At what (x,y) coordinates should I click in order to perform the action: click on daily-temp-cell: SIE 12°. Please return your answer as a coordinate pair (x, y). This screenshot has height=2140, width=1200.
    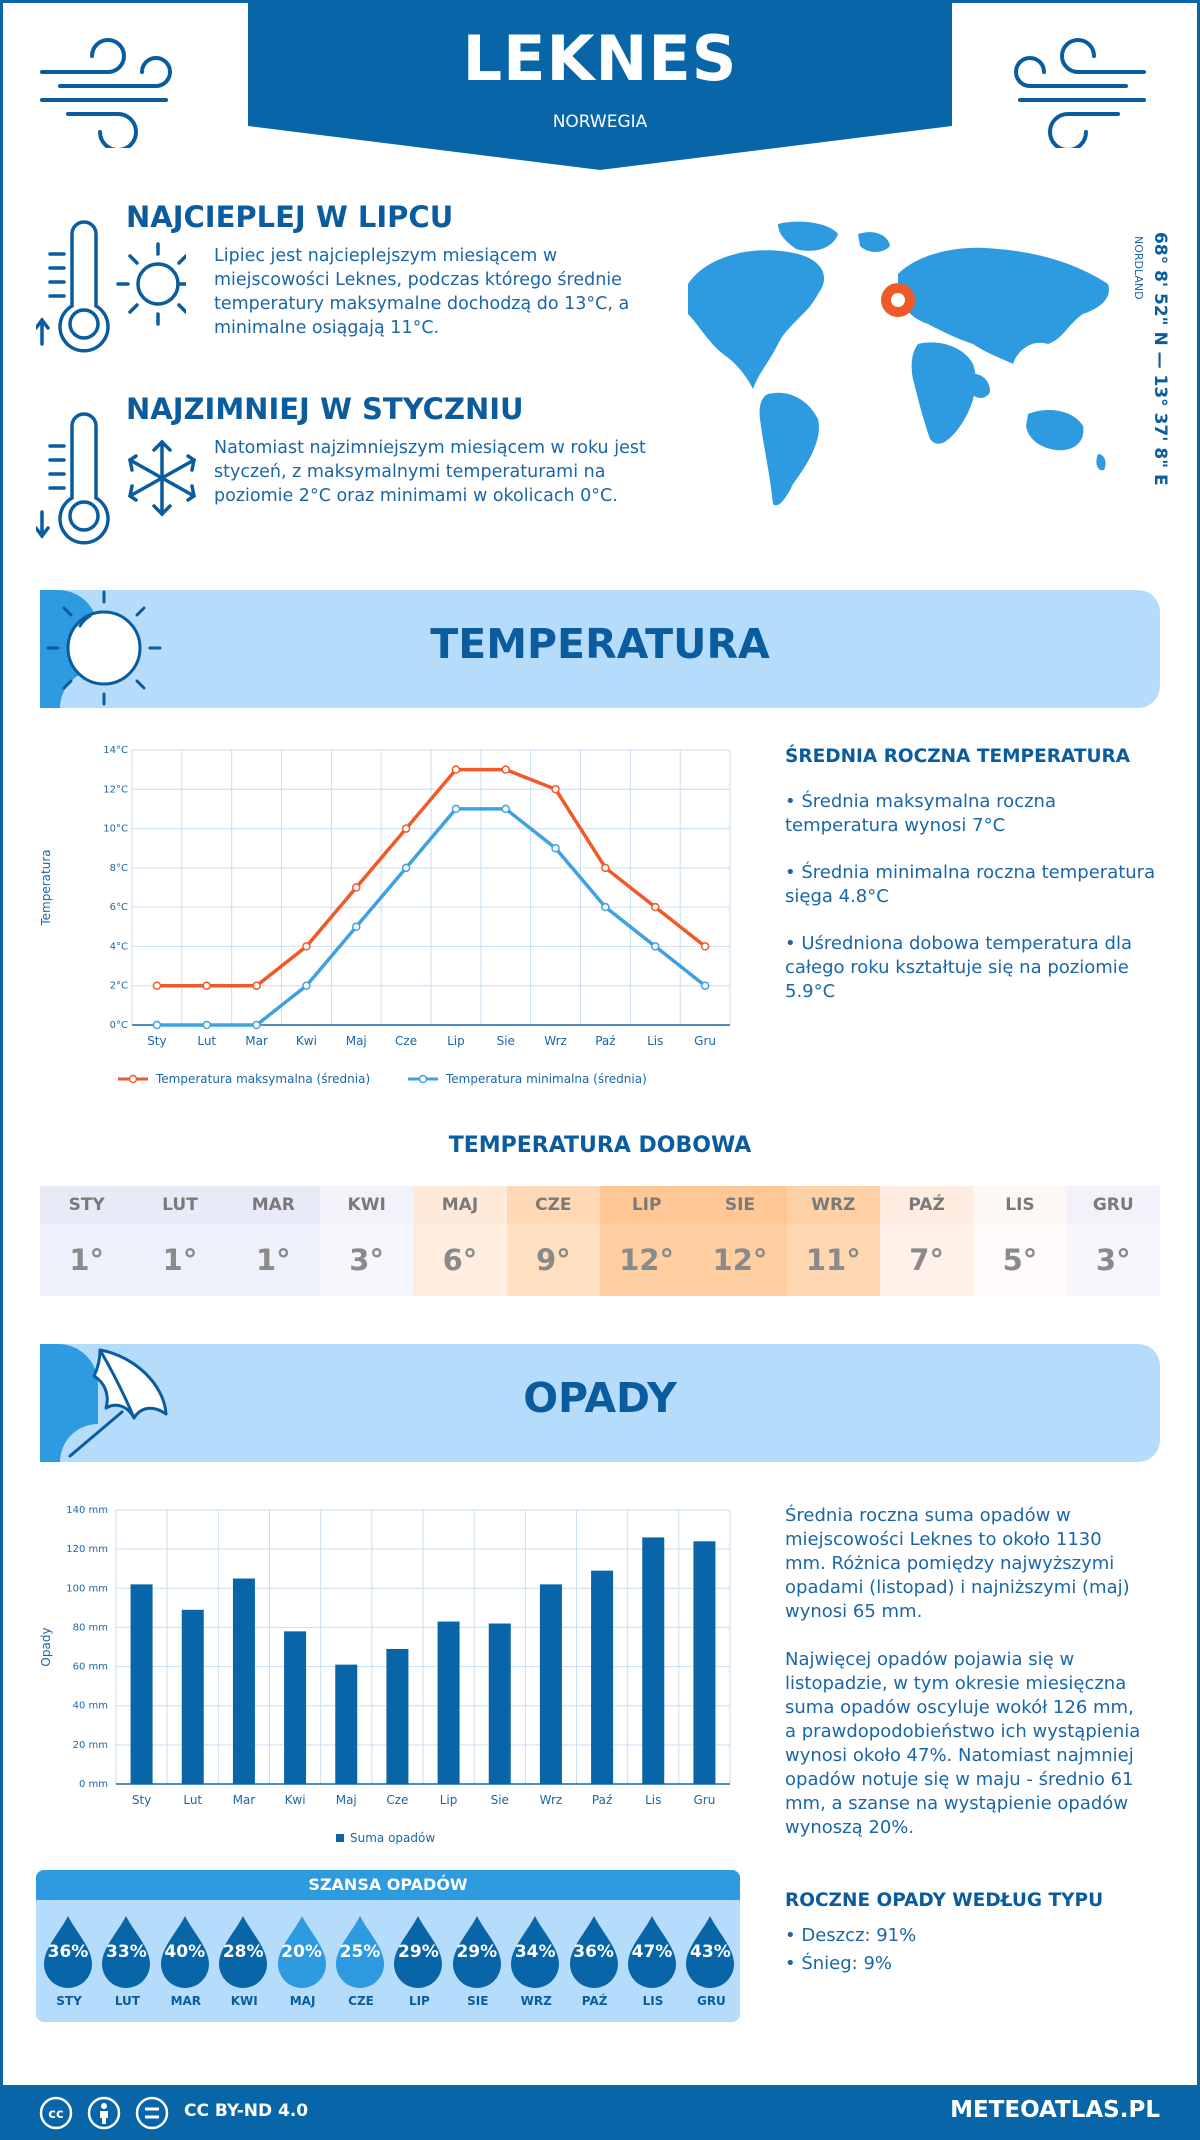
    Looking at the image, I should click on (740, 1241).